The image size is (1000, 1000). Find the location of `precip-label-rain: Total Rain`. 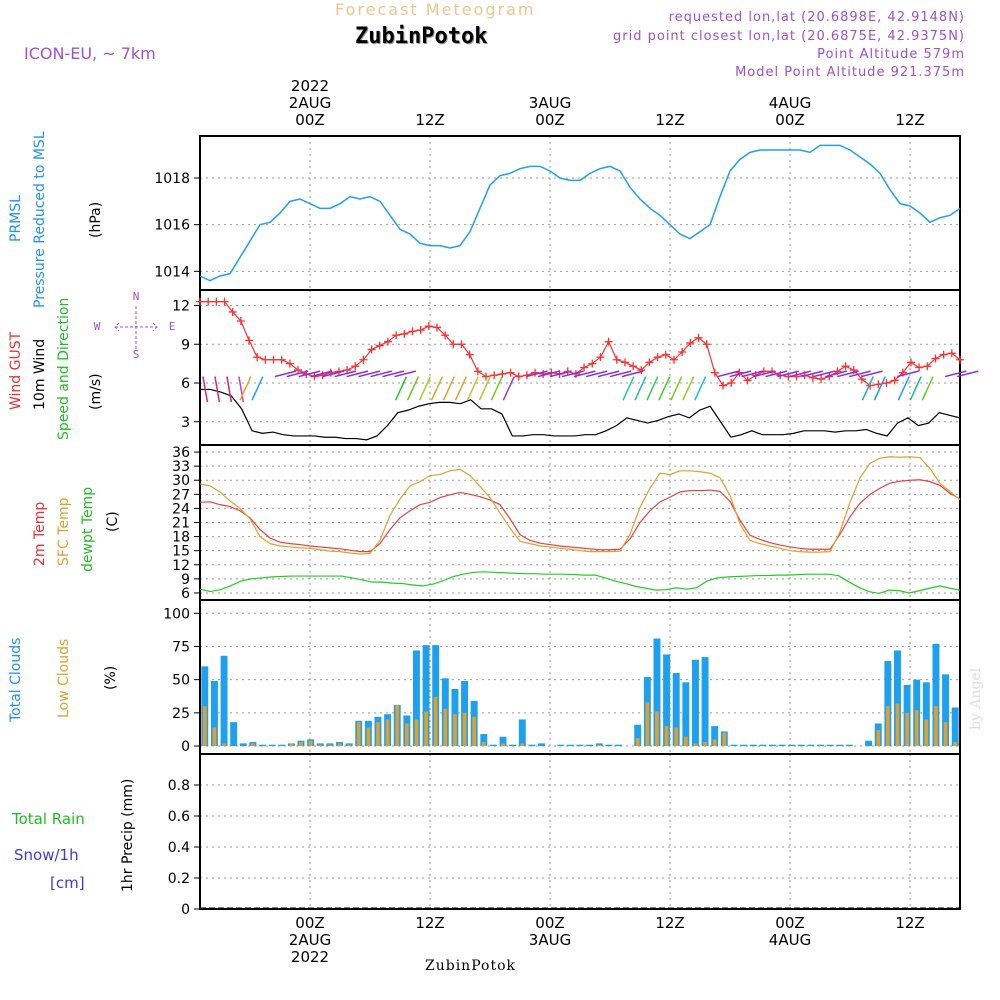

precip-label-rain: Total Rain is located at coordinates (48, 819).